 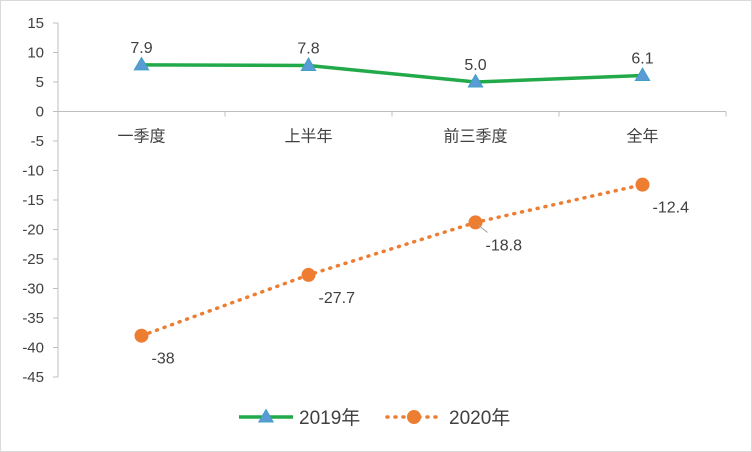 I want to click on data-label-2019: 7.9, so click(x=141, y=48).